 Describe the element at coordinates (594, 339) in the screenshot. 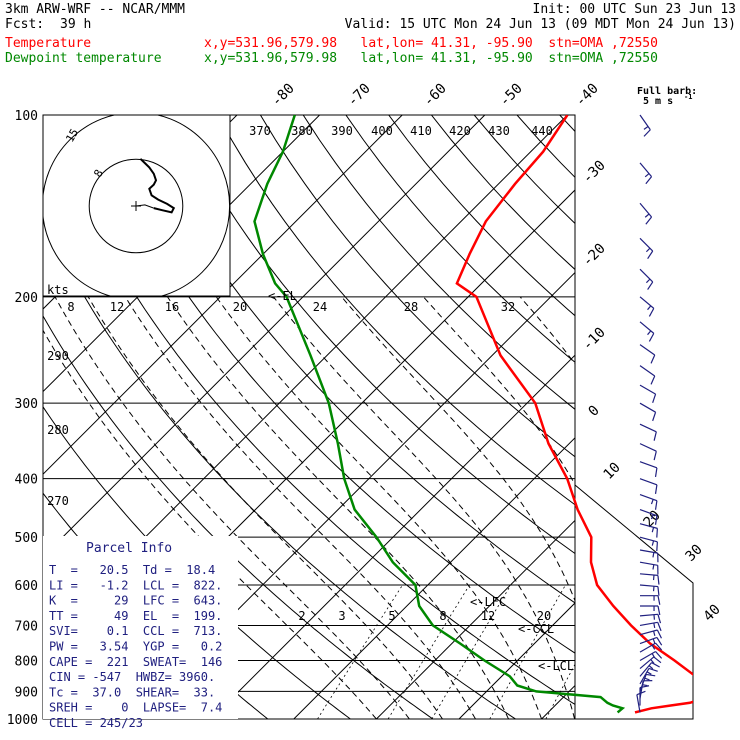

I see `isotherm-label: -10` at that location.